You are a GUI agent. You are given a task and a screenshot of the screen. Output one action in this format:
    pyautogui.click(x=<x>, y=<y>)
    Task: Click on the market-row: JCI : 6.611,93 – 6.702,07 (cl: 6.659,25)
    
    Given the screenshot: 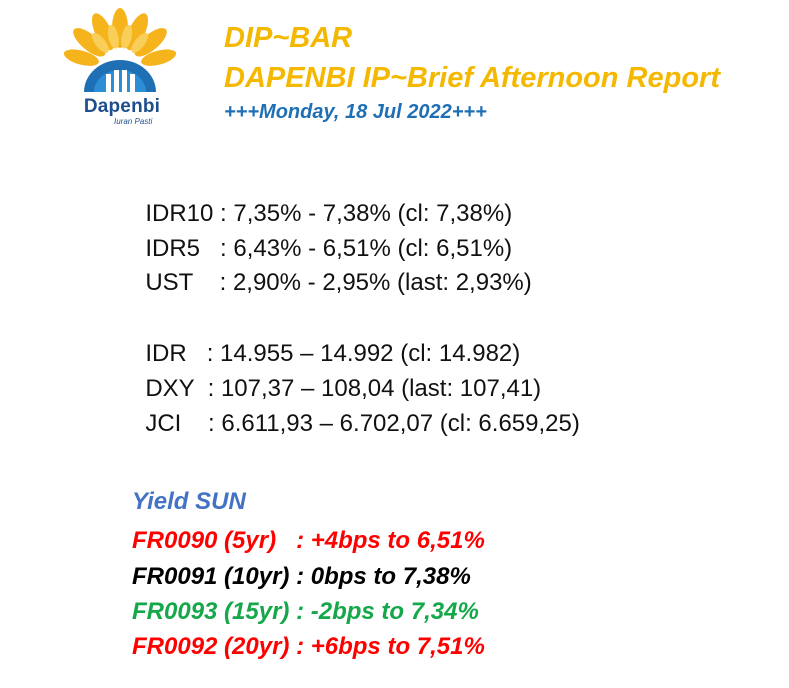 What is the action you would take?
    pyautogui.click(x=356, y=410)
    